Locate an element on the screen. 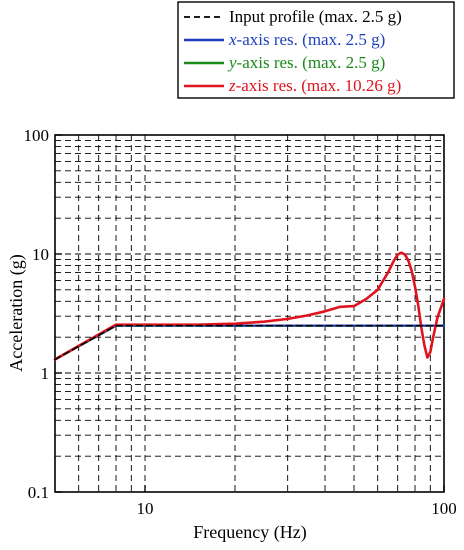 The image size is (464, 550). x-tick-label: 100 is located at coordinates (444, 508).